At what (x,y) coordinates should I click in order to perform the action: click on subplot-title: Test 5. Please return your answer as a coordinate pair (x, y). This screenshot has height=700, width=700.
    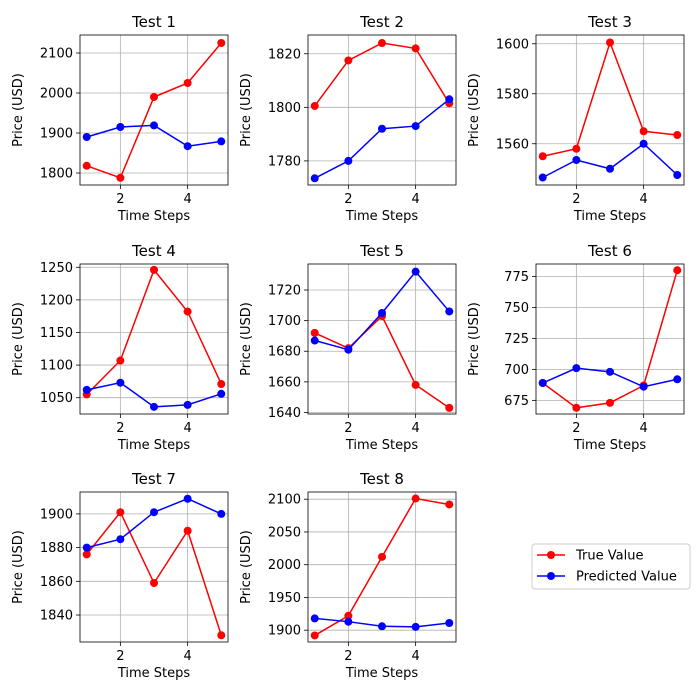
    Looking at the image, I should click on (381, 251).